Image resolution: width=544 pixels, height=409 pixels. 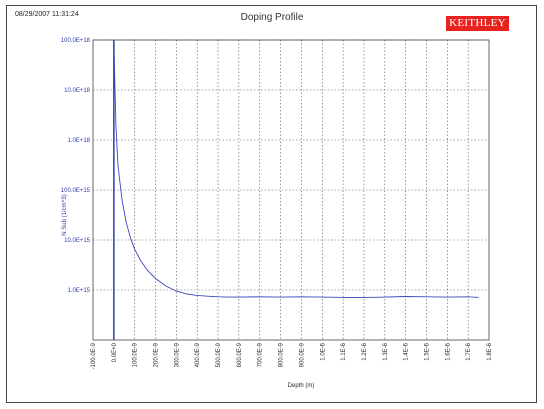 What do you see at coordinates (94, 355) in the screenshot?
I see `x-tick-label: -100.0E-9` at bounding box center [94, 355].